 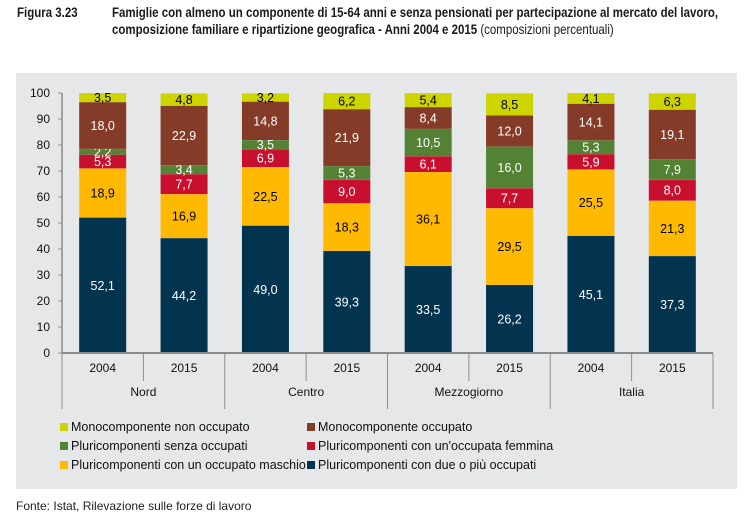 What do you see at coordinates (44, 223) in the screenshot?
I see `y-tick-label: 50` at bounding box center [44, 223].